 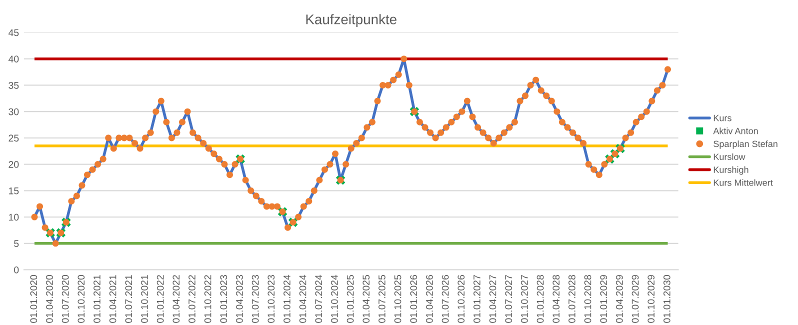 What do you see at coordinates (16, 244) in the screenshot?
I see `y-tick-label: 5` at bounding box center [16, 244].